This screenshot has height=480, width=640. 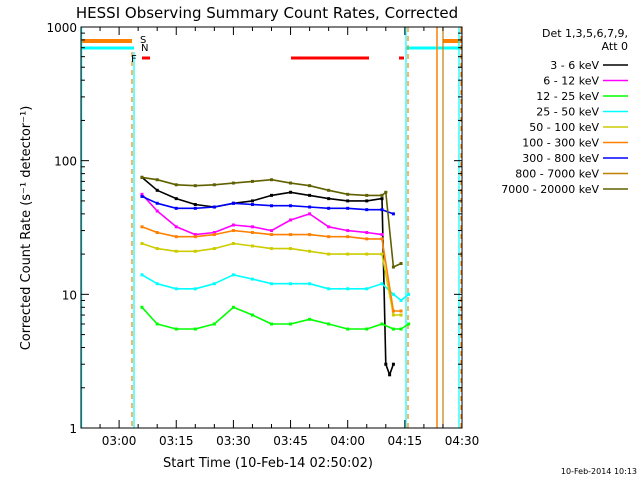 I want to click on series-7000-20000-kev, so click(x=271, y=222).